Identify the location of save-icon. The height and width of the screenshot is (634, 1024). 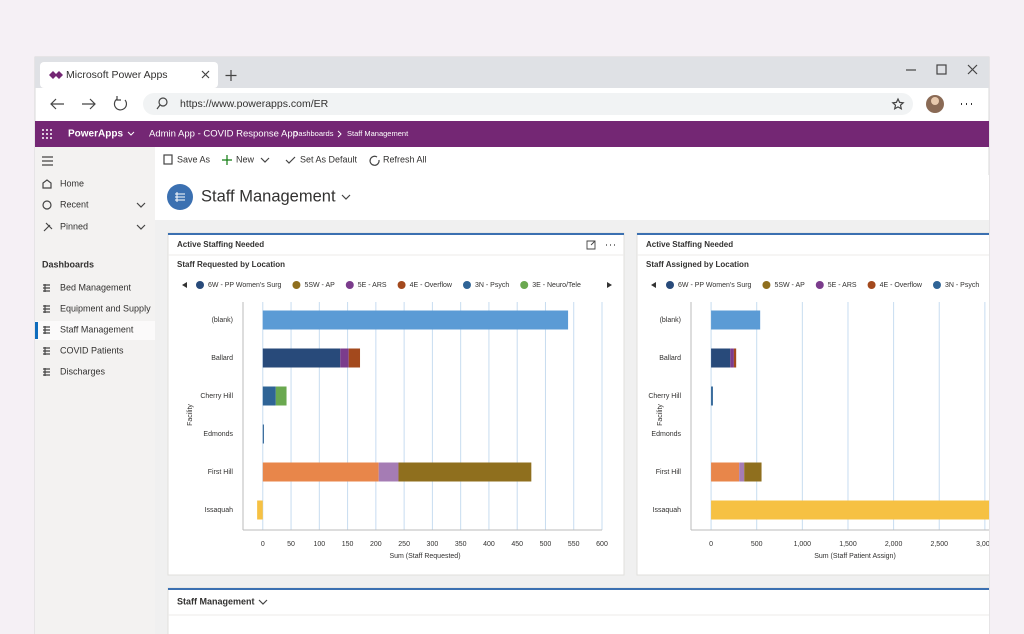
(168, 159).